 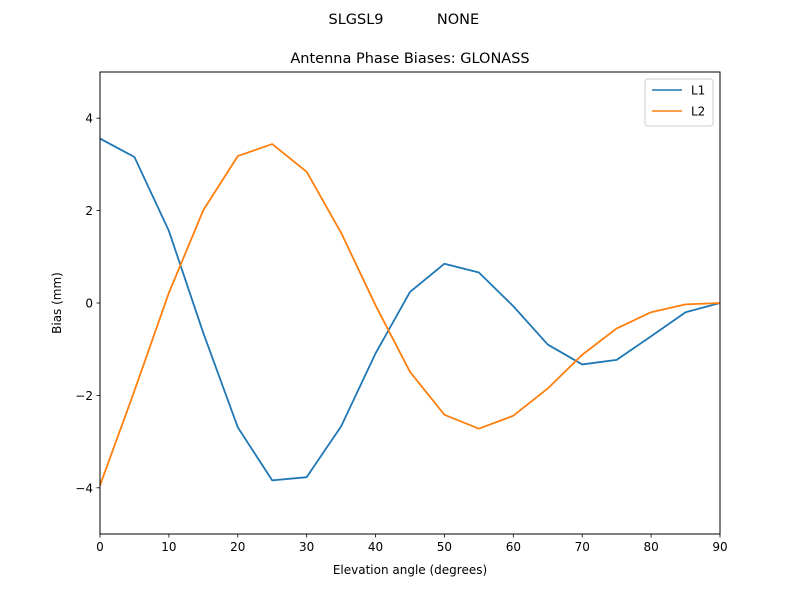 What do you see at coordinates (84, 488) in the screenshot?
I see `y-tick-label: −4` at bounding box center [84, 488].